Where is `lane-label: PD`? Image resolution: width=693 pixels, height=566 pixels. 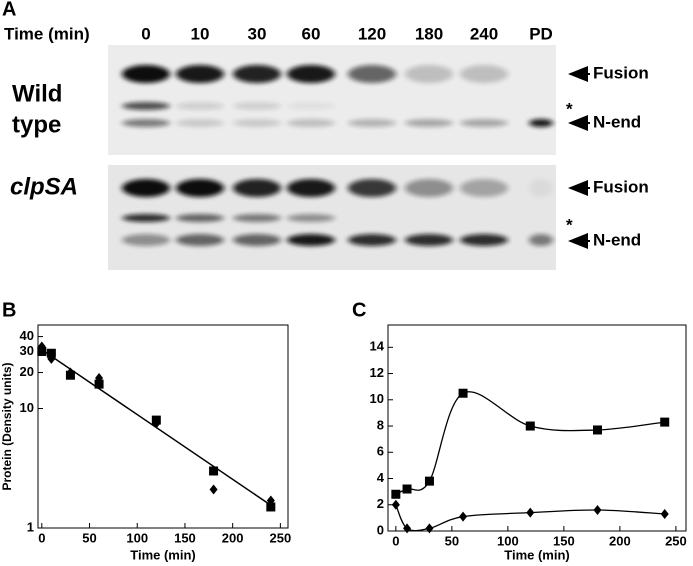 lane-label: PD is located at coordinates (541, 33).